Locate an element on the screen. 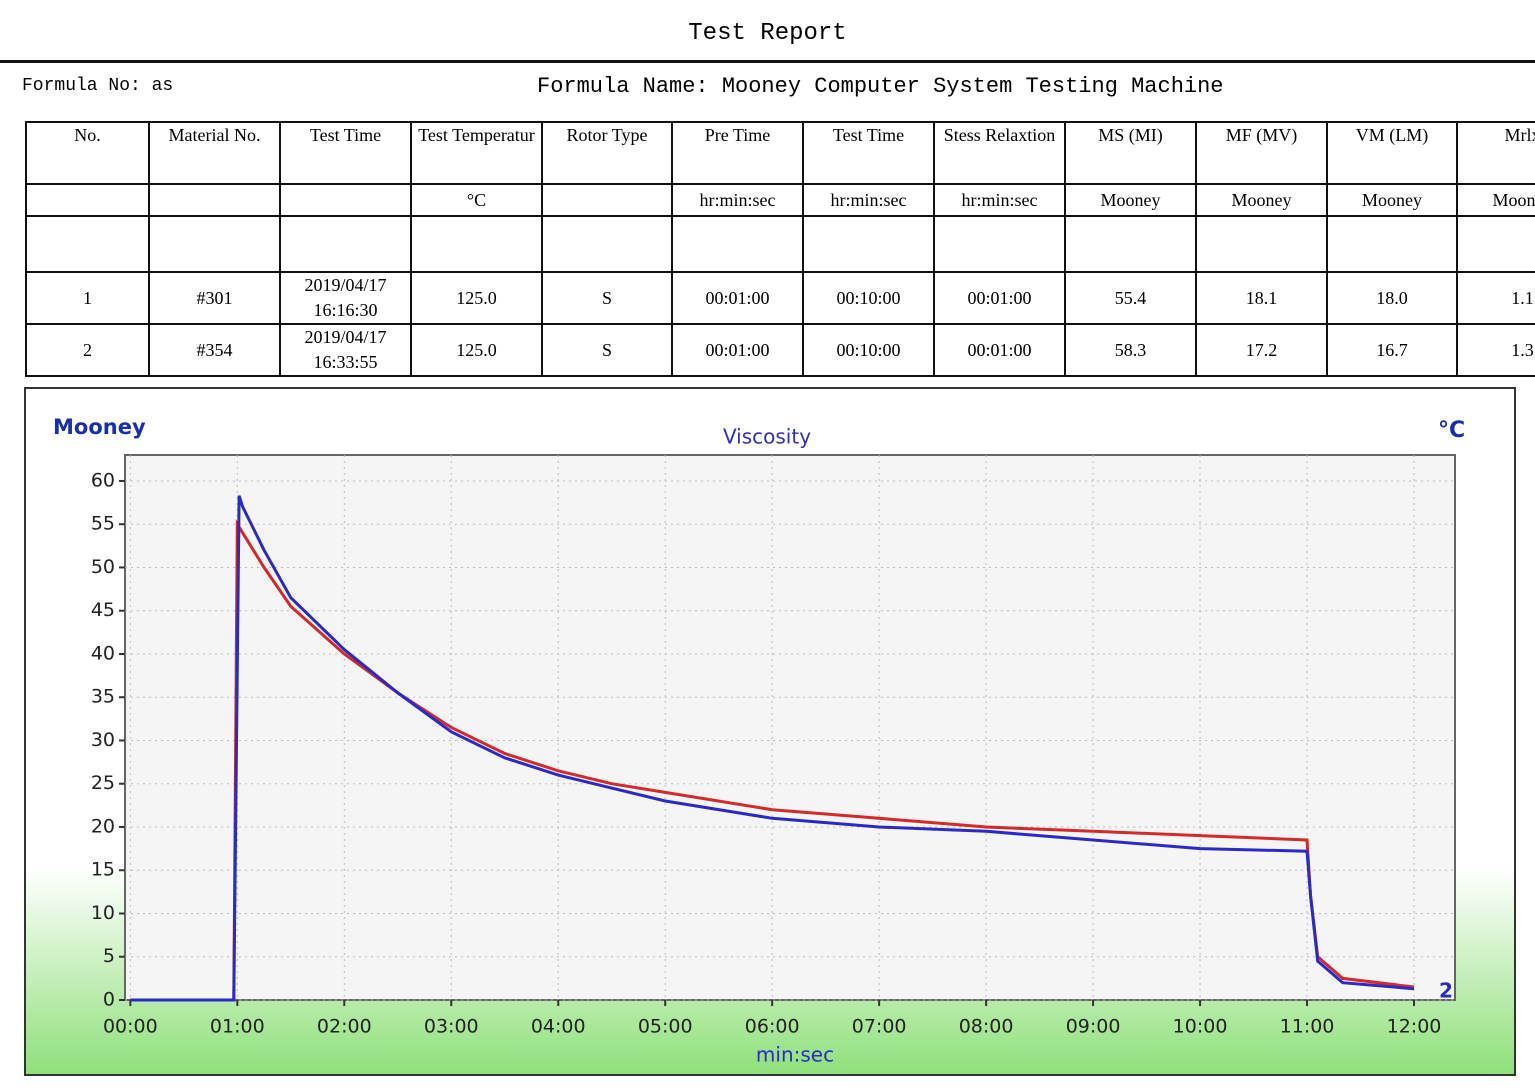 This screenshot has height=1091, width=1535. cell: MS (MI) is located at coordinates (1130, 153).